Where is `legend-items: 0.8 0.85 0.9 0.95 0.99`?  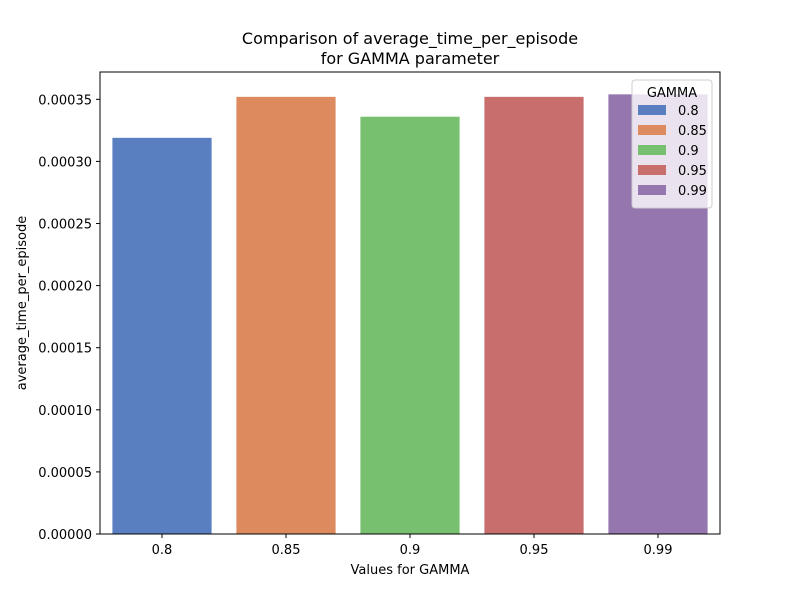 legend-items: 0.8 0.85 0.9 0.95 0.99 is located at coordinates (672, 151).